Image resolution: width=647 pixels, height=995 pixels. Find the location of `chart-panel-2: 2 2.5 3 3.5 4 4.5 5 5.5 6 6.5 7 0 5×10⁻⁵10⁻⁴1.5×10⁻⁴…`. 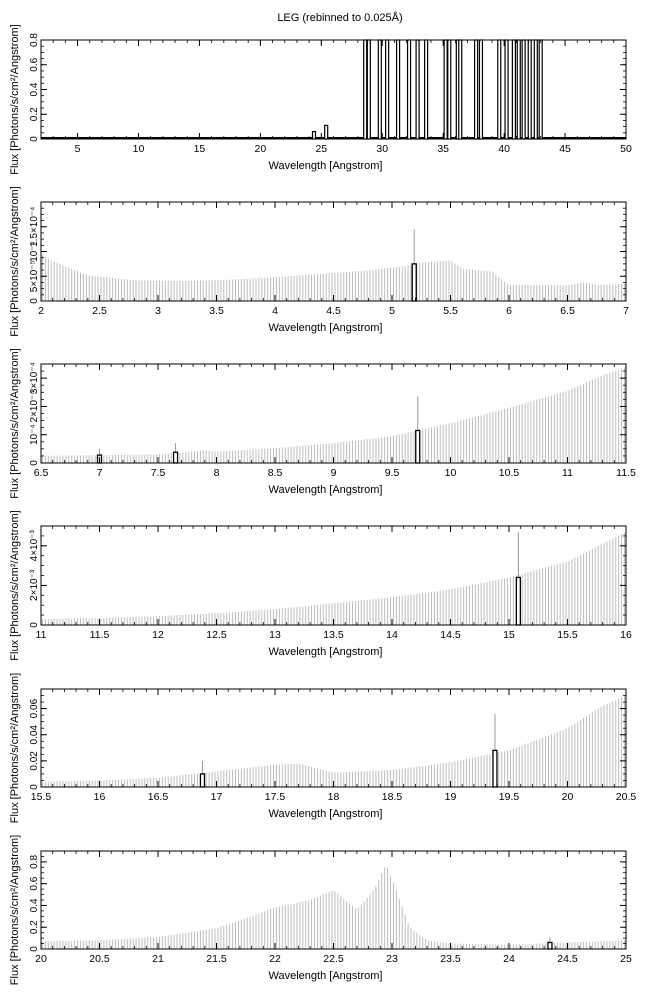

chart-panel-2: 2 2.5 3 3.5 4 4.5 5 5.5 6 6.5 7 0 5×10⁻⁵10⁻⁴1.5×10⁻⁴… is located at coordinates (319, 261).